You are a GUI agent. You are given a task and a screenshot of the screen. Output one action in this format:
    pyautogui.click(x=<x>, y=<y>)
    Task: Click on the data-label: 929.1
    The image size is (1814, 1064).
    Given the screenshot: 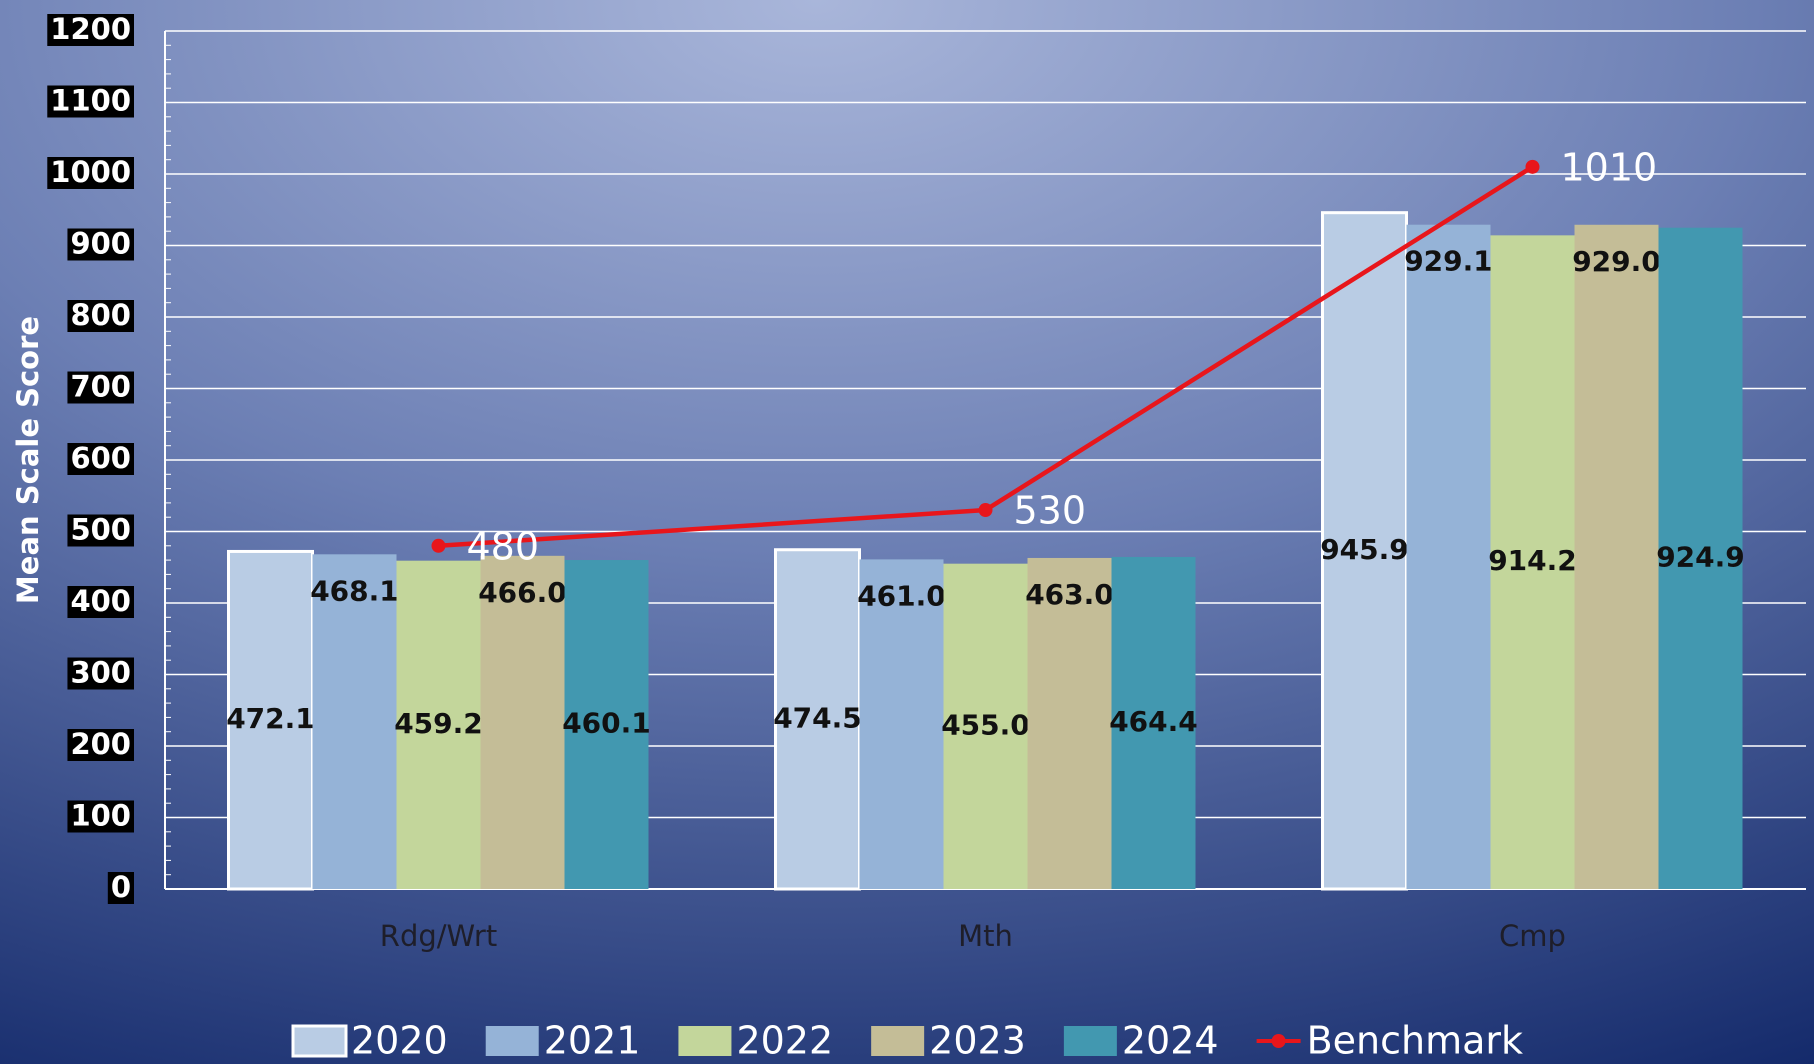 What is the action you would take?
    pyautogui.click(x=1448, y=261)
    